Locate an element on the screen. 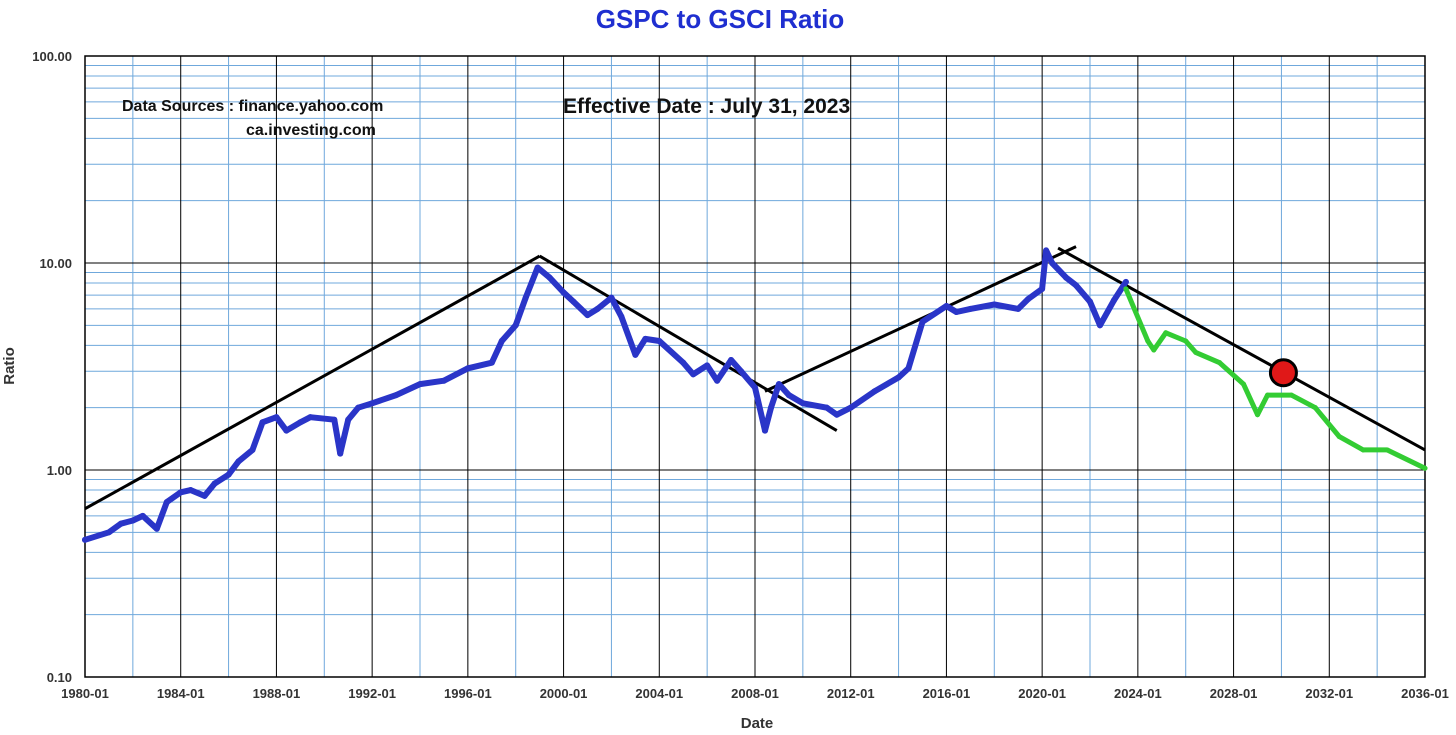 The image size is (1456, 735). x-tick-label: 1996-01 is located at coordinates (468, 693).